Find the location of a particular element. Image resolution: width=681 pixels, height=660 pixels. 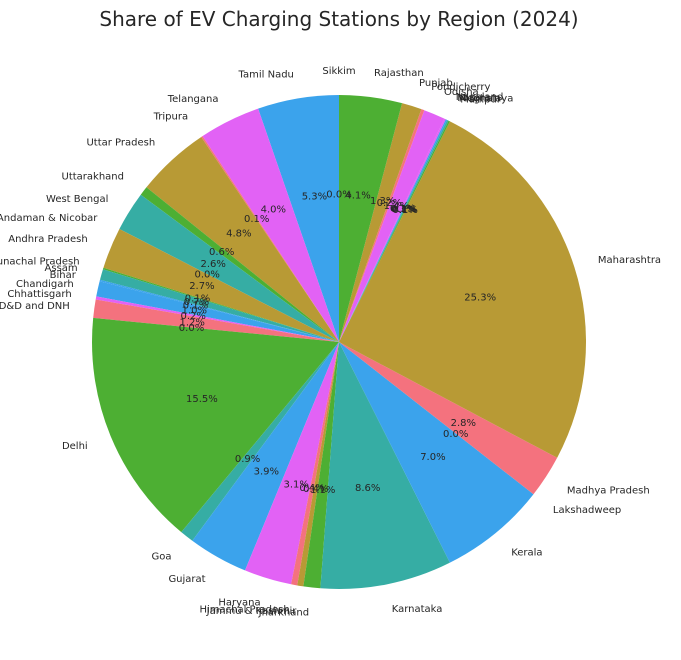

pct-label-karnataka: 8.6% is located at coordinates (367, 488).